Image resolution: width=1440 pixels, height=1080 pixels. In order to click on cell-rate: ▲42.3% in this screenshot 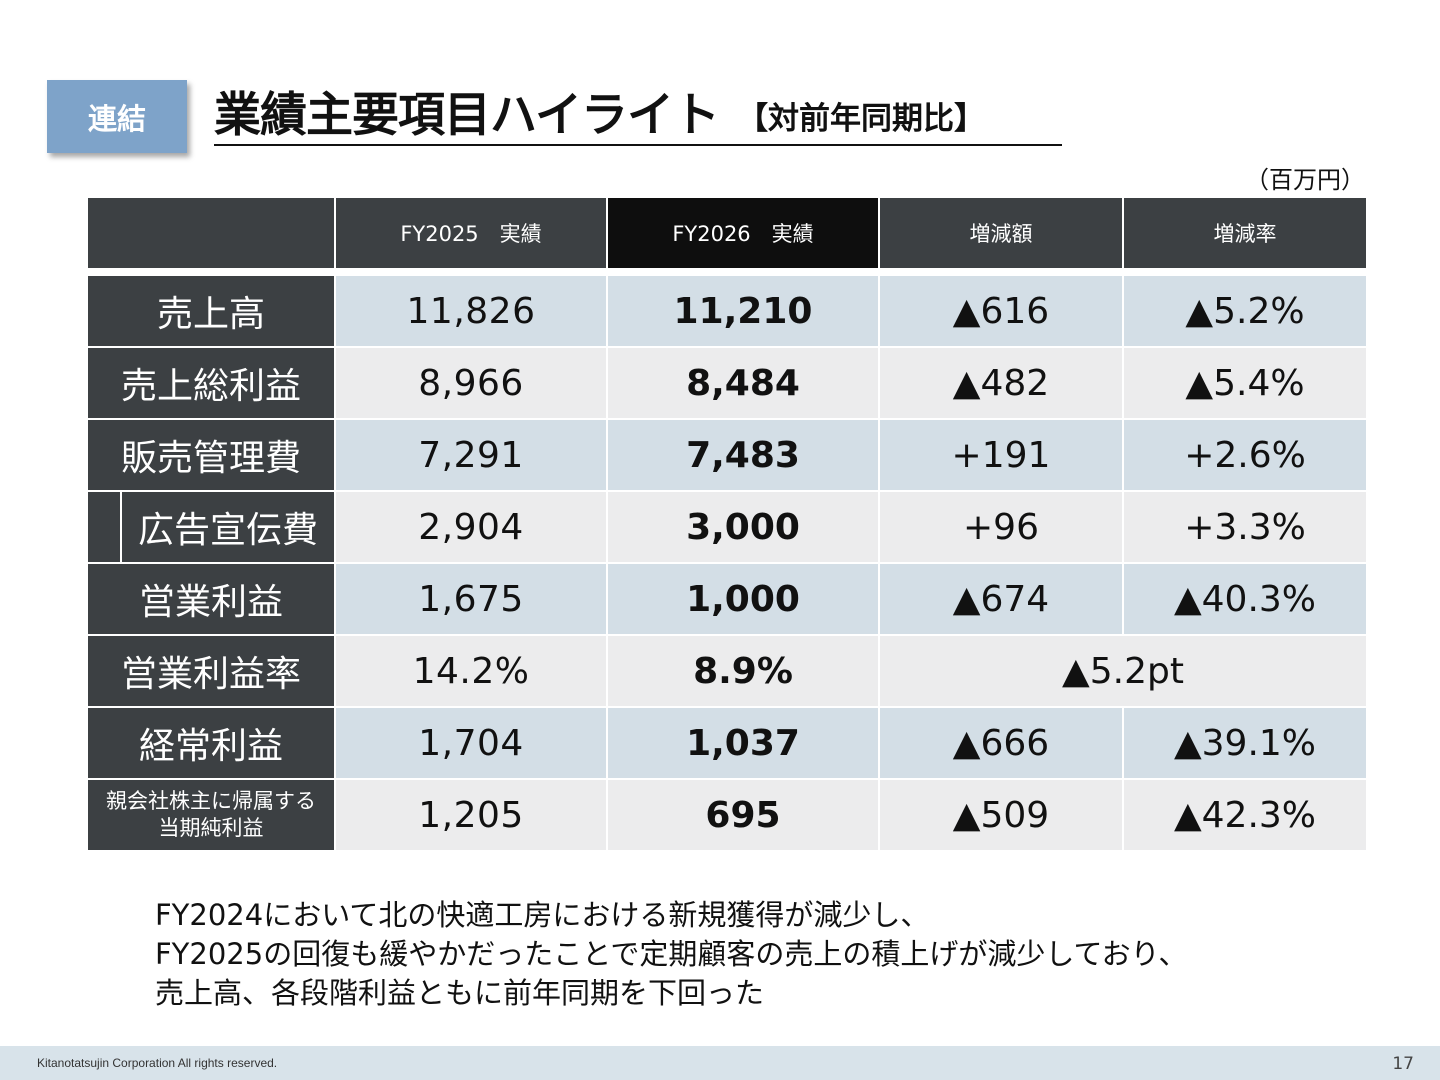, I will do `click(1245, 815)`.